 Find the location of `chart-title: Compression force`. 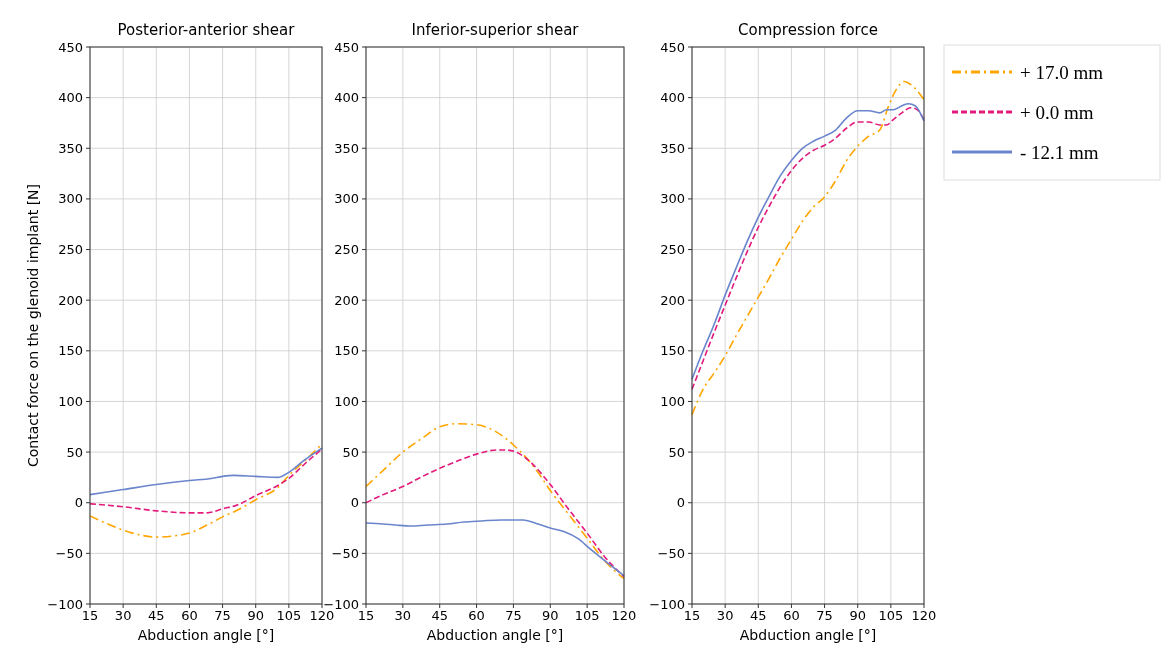

chart-title: Compression force is located at coordinates (808, 30).